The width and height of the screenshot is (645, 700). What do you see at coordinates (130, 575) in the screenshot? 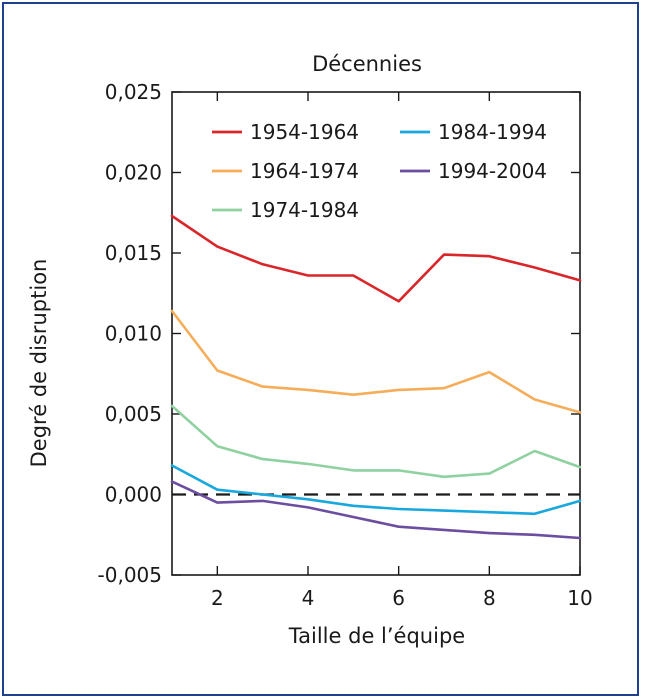
I see `y-tick-label: -0,005` at bounding box center [130, 575].